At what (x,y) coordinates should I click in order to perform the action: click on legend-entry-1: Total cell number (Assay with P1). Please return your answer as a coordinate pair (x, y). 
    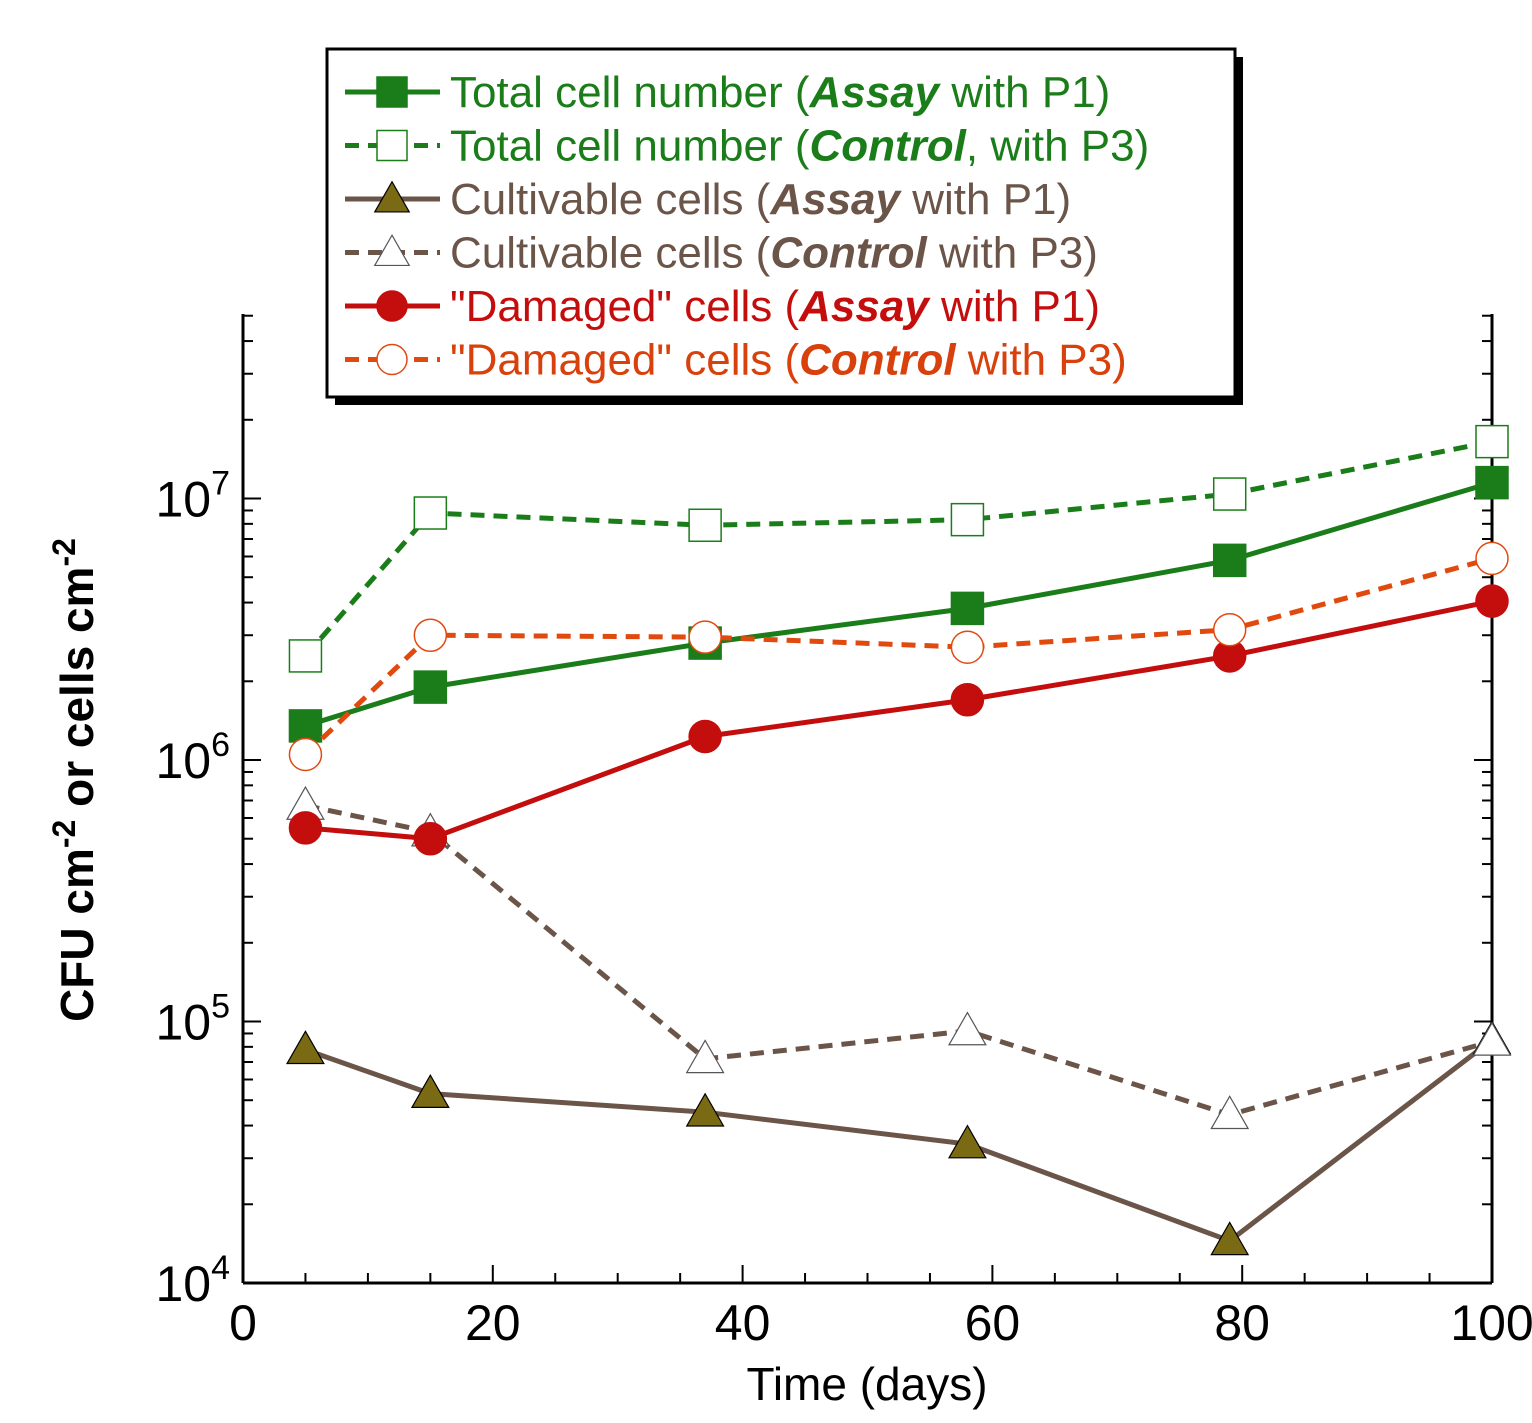
    Looking at the image, I should click on (727, 92).